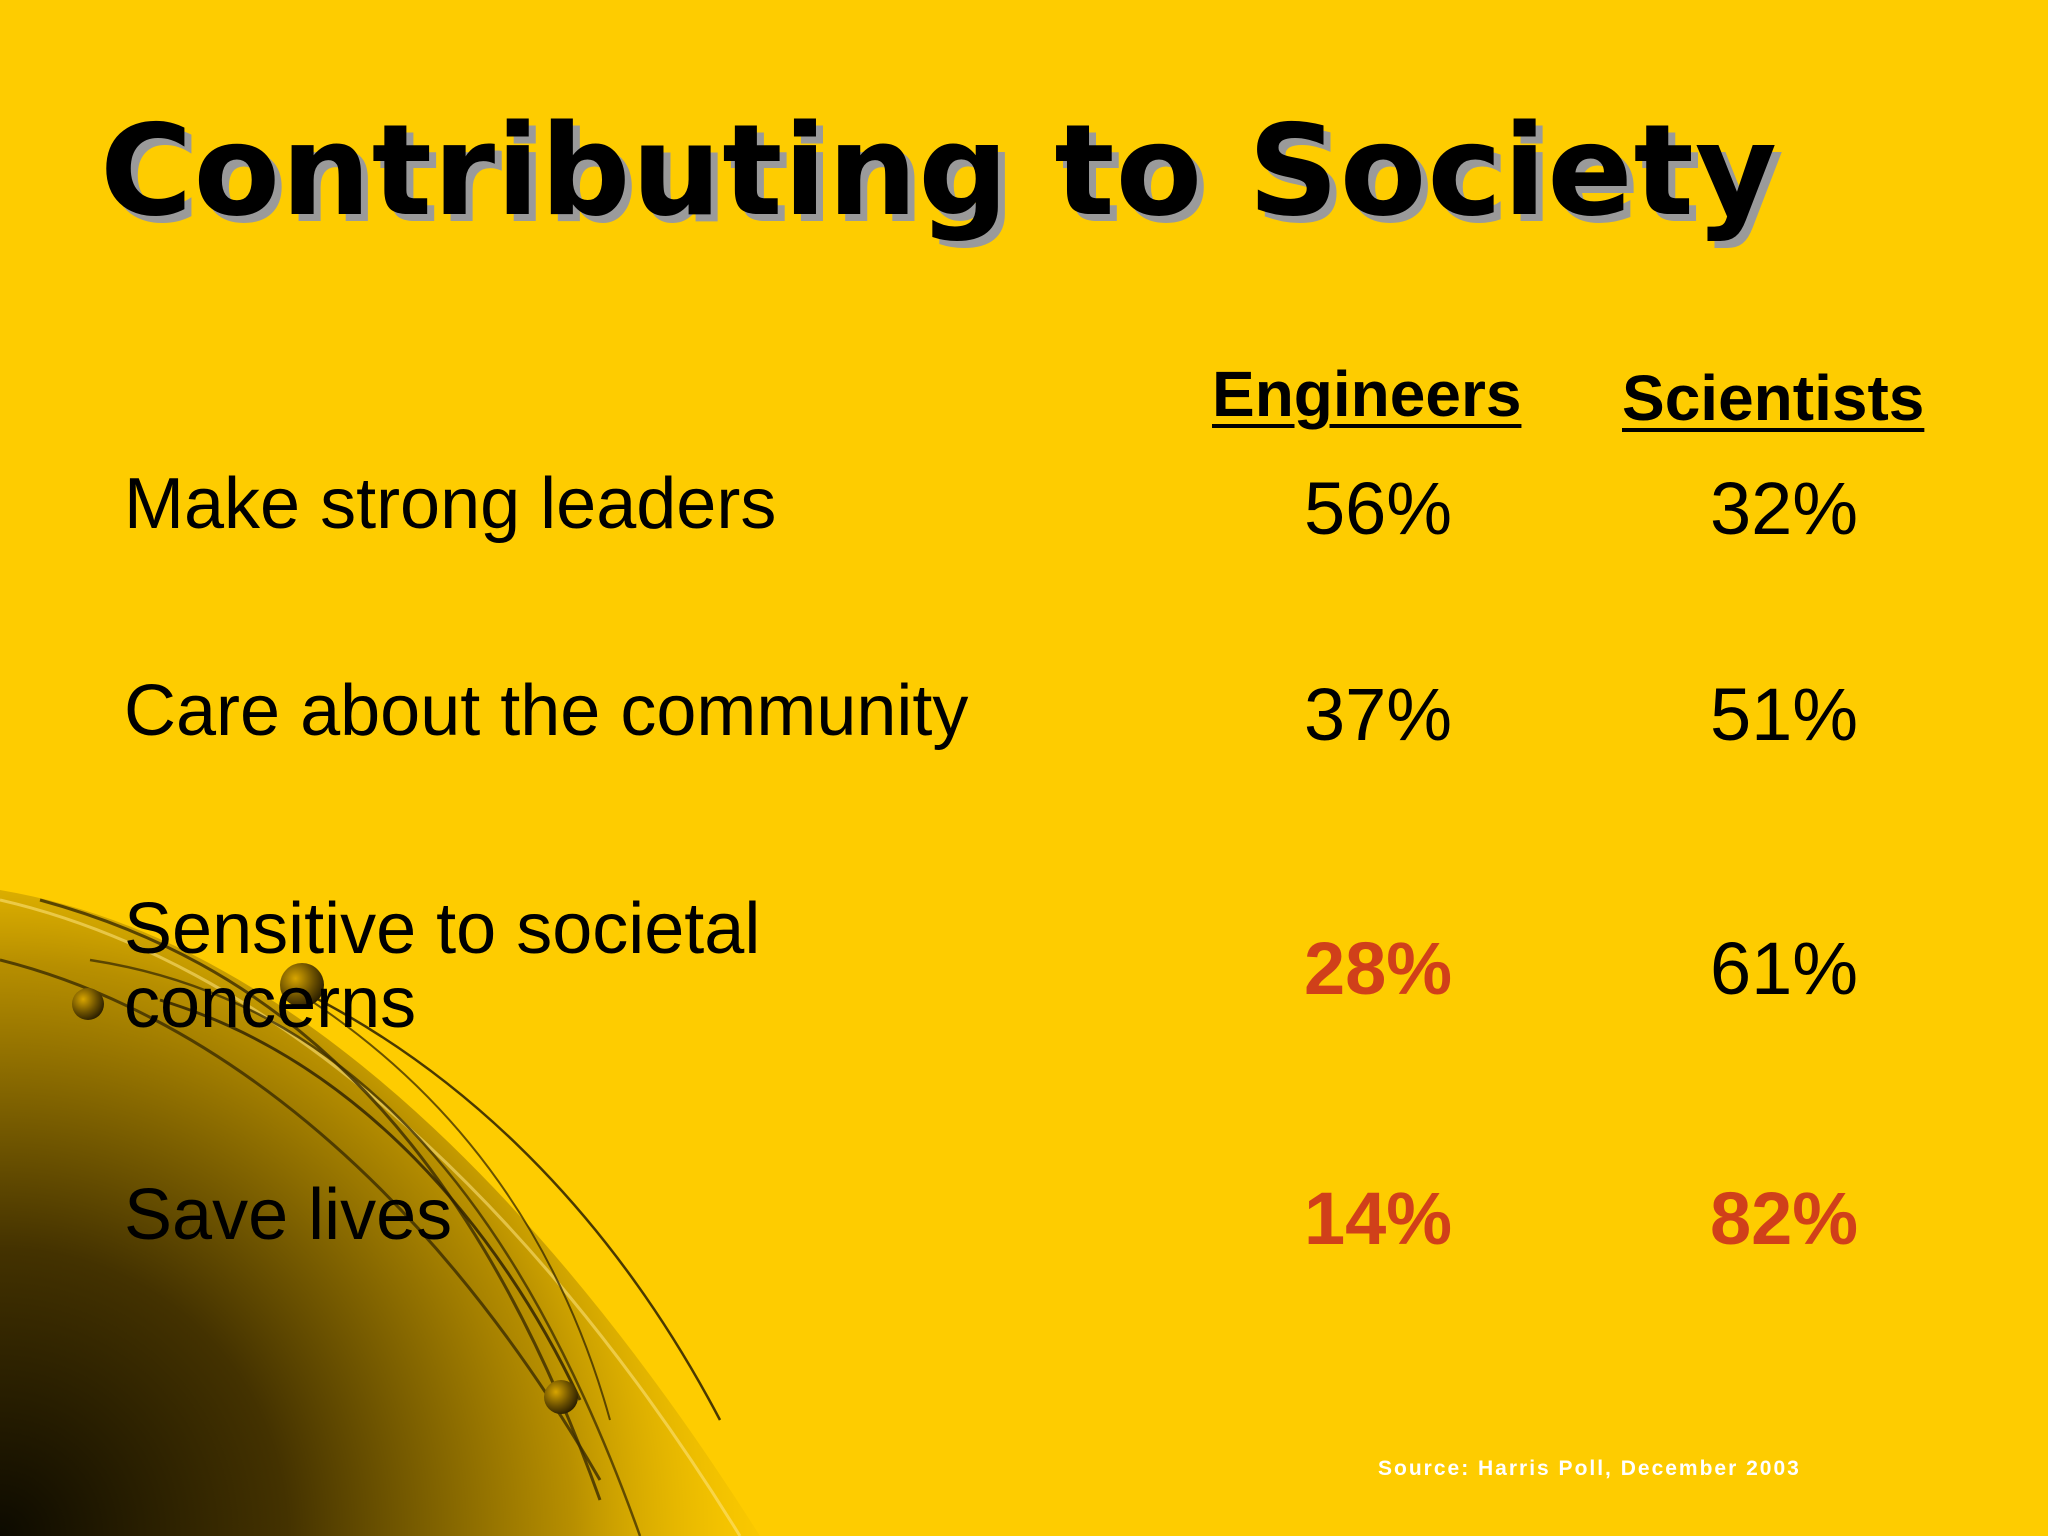 The height and width of the screenshot is (1536, 2048). What do you see at coordinates (1378, 968) in the screenshot?
I see `engineers-value-sensitive-to-societal-concerns: 28%` at bounding box center [1378, 968].